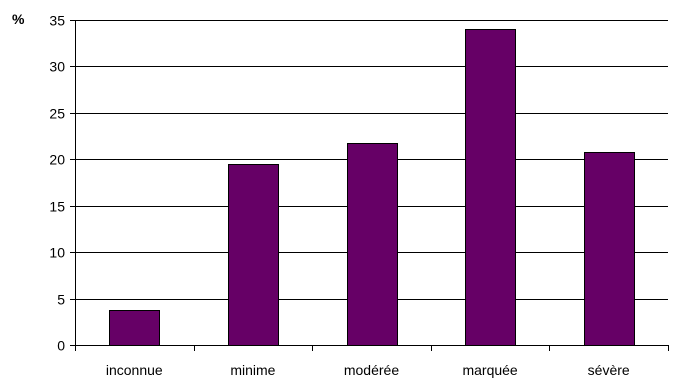 The width and height of the screenshot is (683, 380). Describe the element at coordinates (57, 183) in the screenshot. I see `y-tick-labels: 0 5 10 15 20 25 30 35` at that location.